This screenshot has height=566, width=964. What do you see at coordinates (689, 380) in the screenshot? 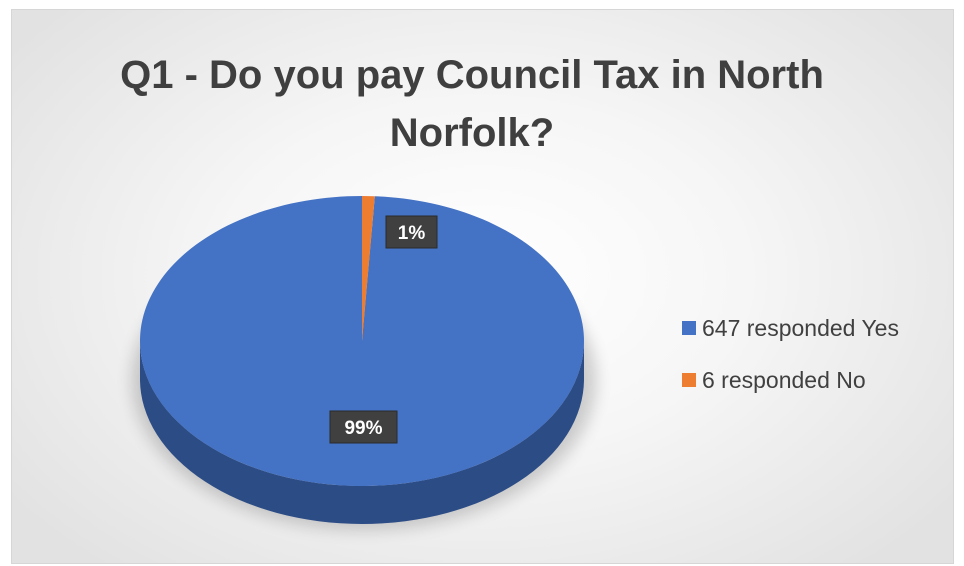
I see `legend-swatch-no` at bounding box center [689, 380].